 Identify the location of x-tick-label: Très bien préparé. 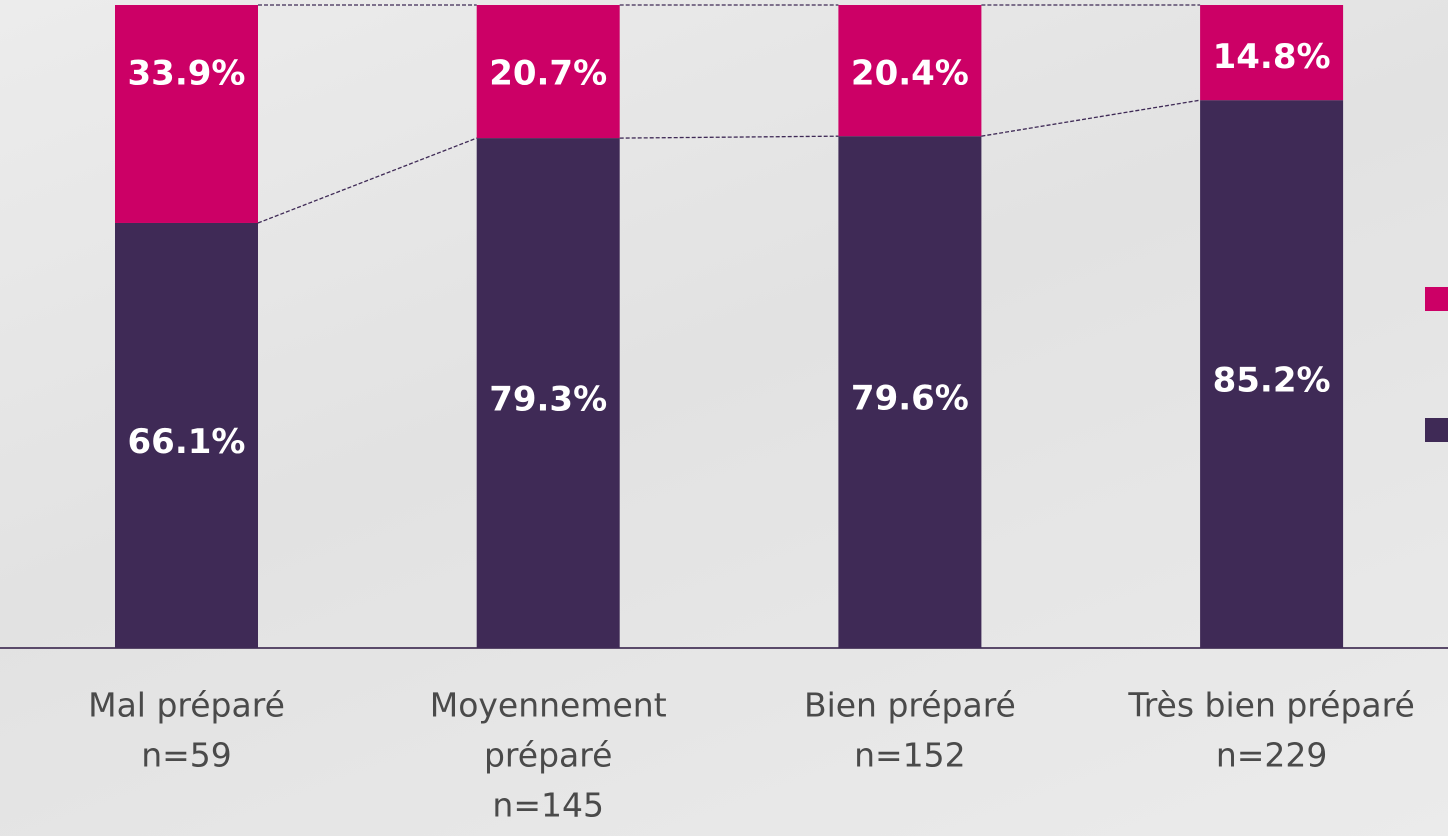
(1270, 705).